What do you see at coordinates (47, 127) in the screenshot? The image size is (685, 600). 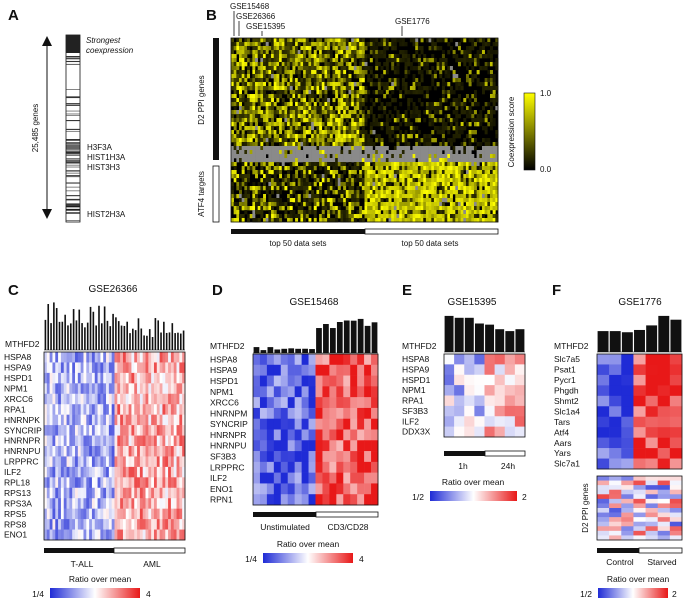 I see `genes-count-arrow` at bounding box center [47, 127].